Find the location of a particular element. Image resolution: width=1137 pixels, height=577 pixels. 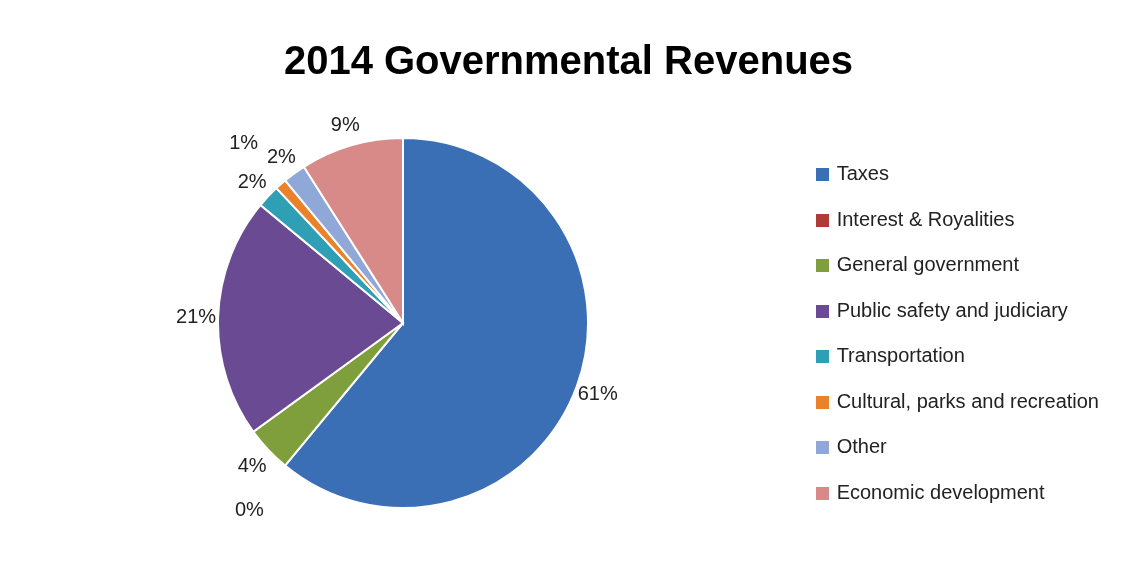

legend-label: Transportation is located at coordinates (900, 355).